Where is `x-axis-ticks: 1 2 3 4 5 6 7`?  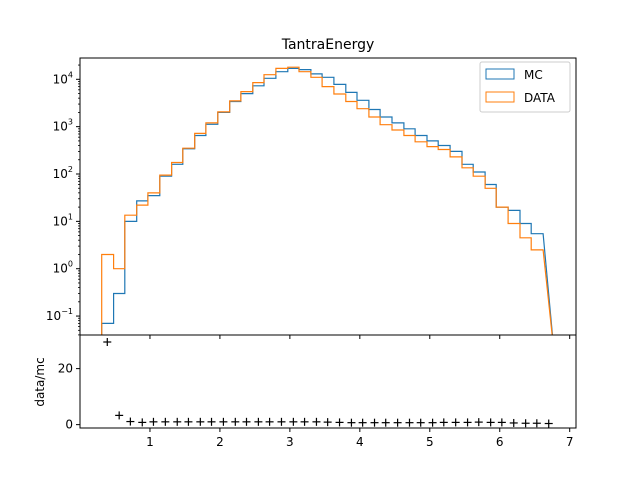 x-axis-ticks: 1 2 3 4 5 6 7 is located at coordinates (360, 438).